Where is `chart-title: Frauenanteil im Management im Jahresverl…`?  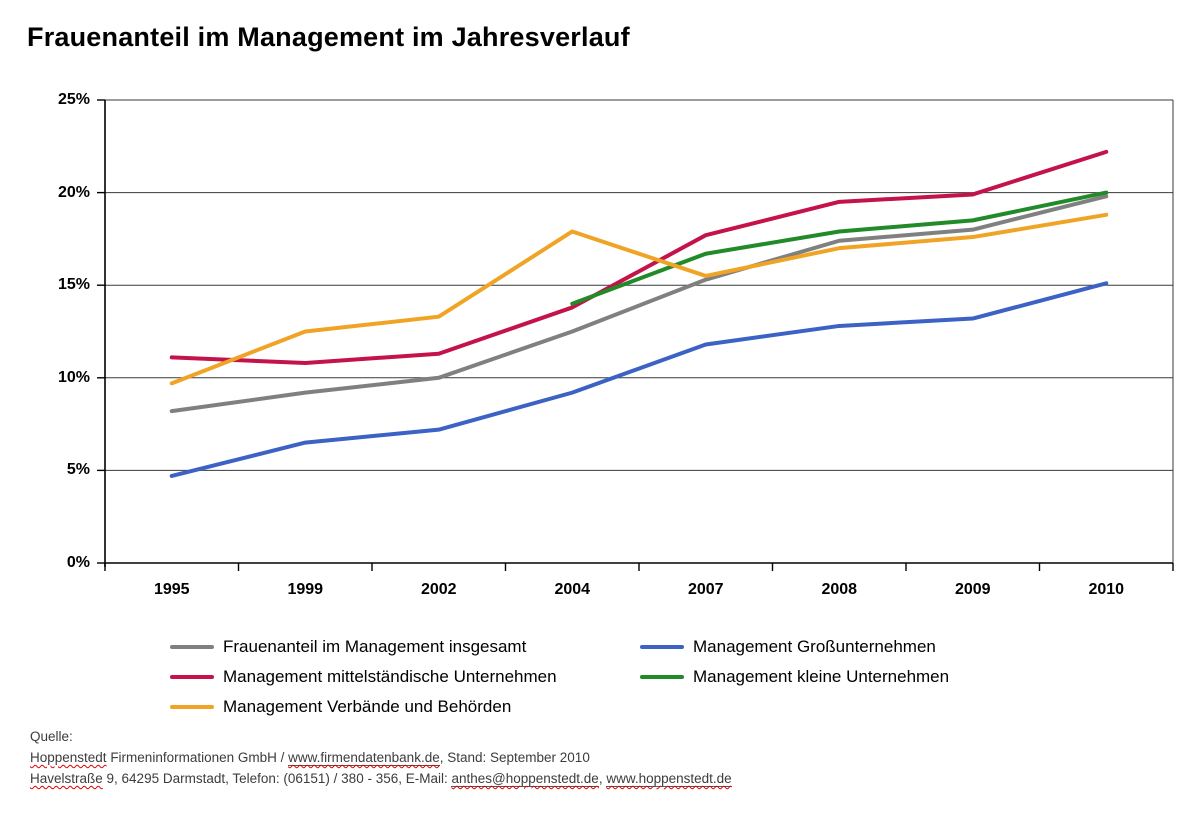
chart-title: Frauenanteil im Management im Jahresverl… is located at coordinates (328, 37).